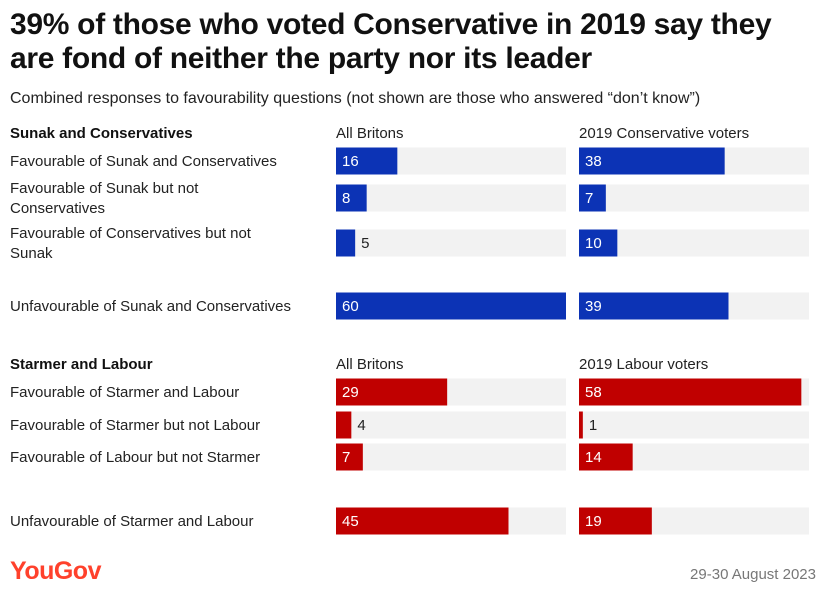 Image resolution: width=826 pixels, height=600 pixels. What do you see at coordinates (143, 161) in the screenshot?
I see `row-label: Favourable of Sunak and Conservatives` at bounding box center [143, 161].